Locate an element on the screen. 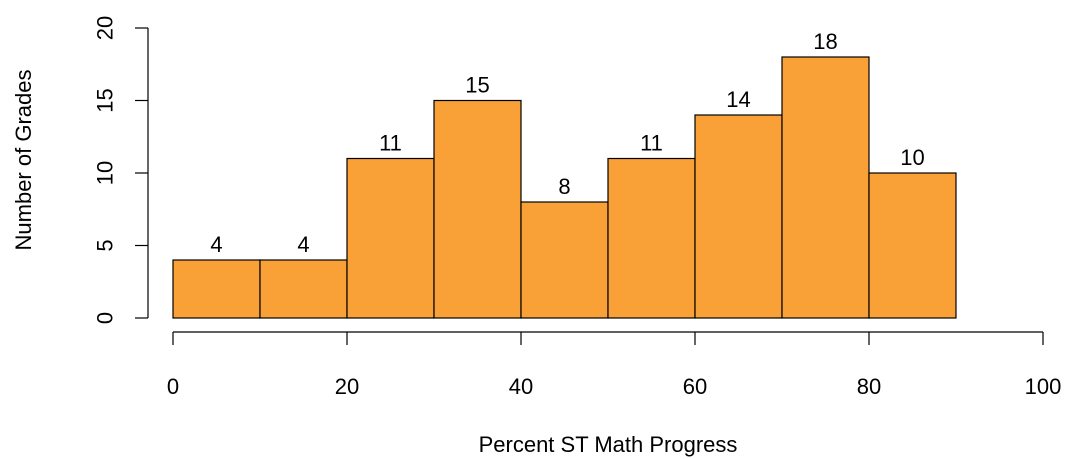 The width and height of the screenshot is (1068, 459). y-tick-label: 10 is located at coordinates (105, 173).